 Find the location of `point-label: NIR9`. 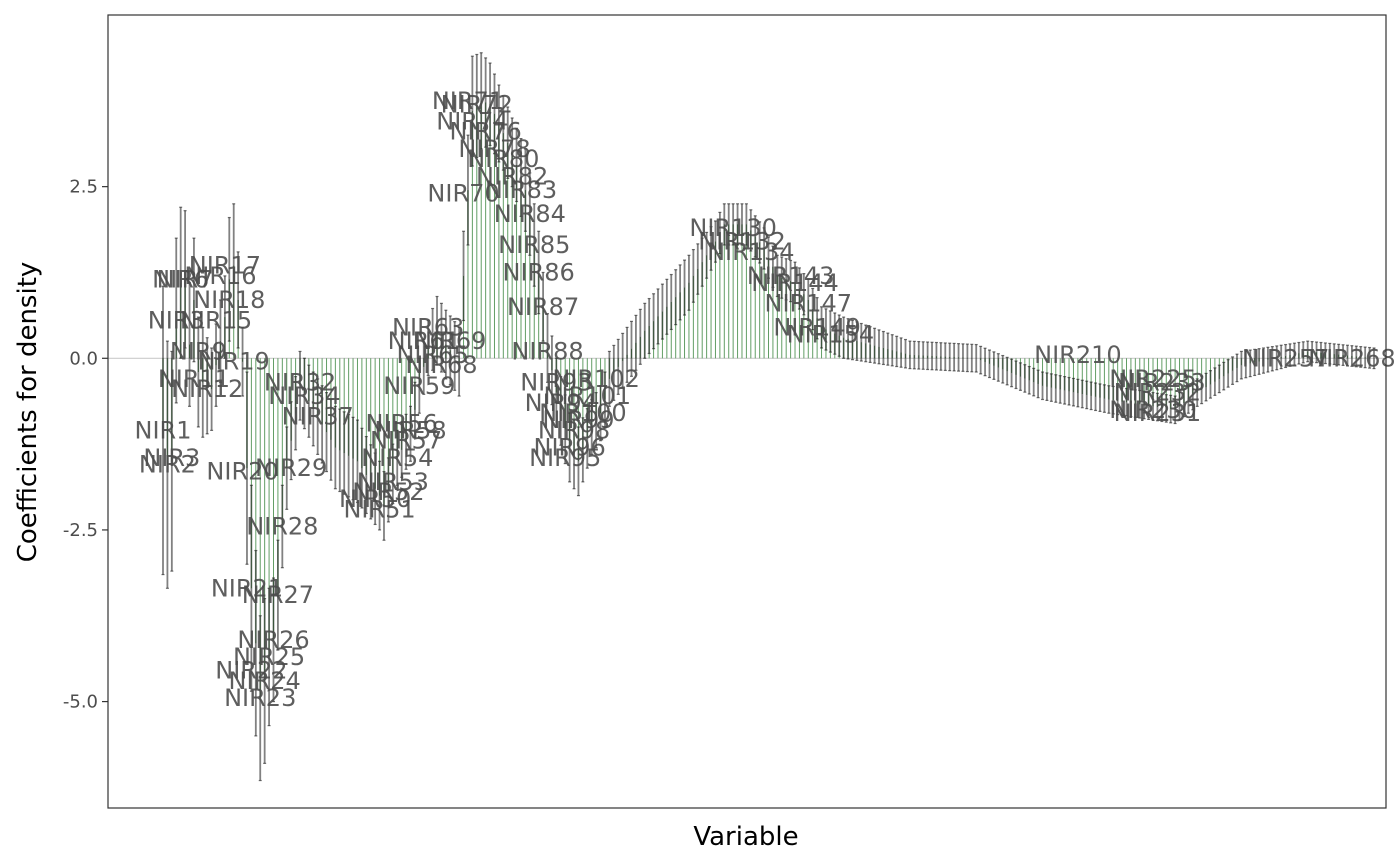

point-label: NIR9 is located at coordinates (198, 351).